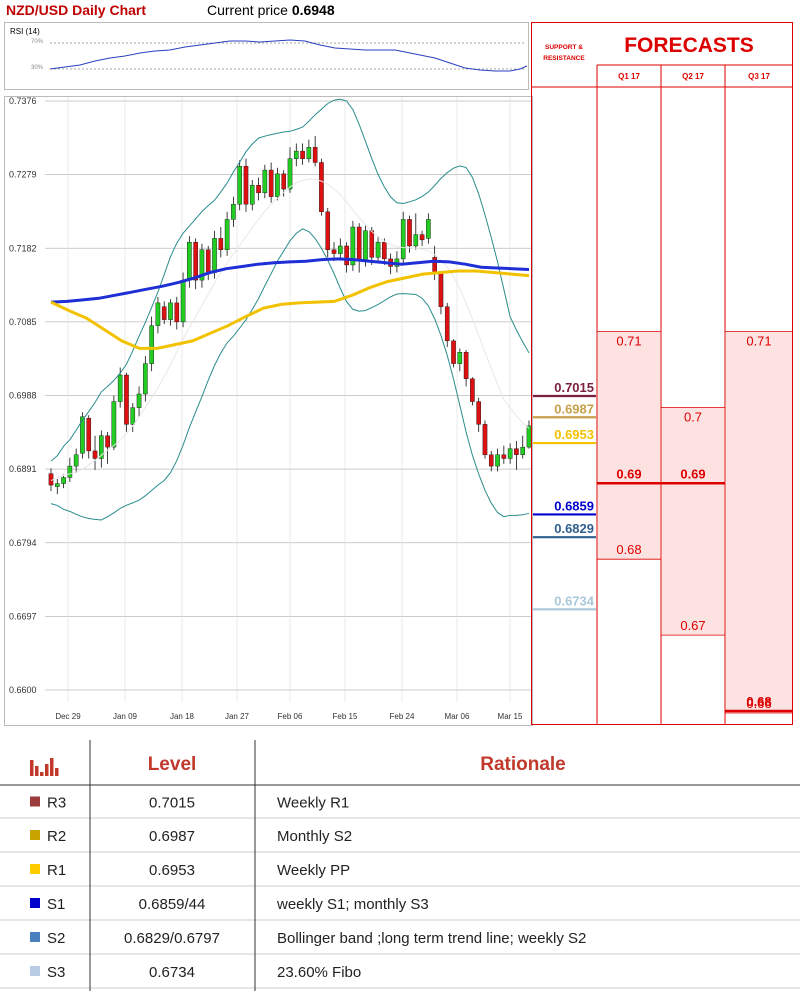  I want to click on sr-level-value: 0.7015, so click(574, 387).